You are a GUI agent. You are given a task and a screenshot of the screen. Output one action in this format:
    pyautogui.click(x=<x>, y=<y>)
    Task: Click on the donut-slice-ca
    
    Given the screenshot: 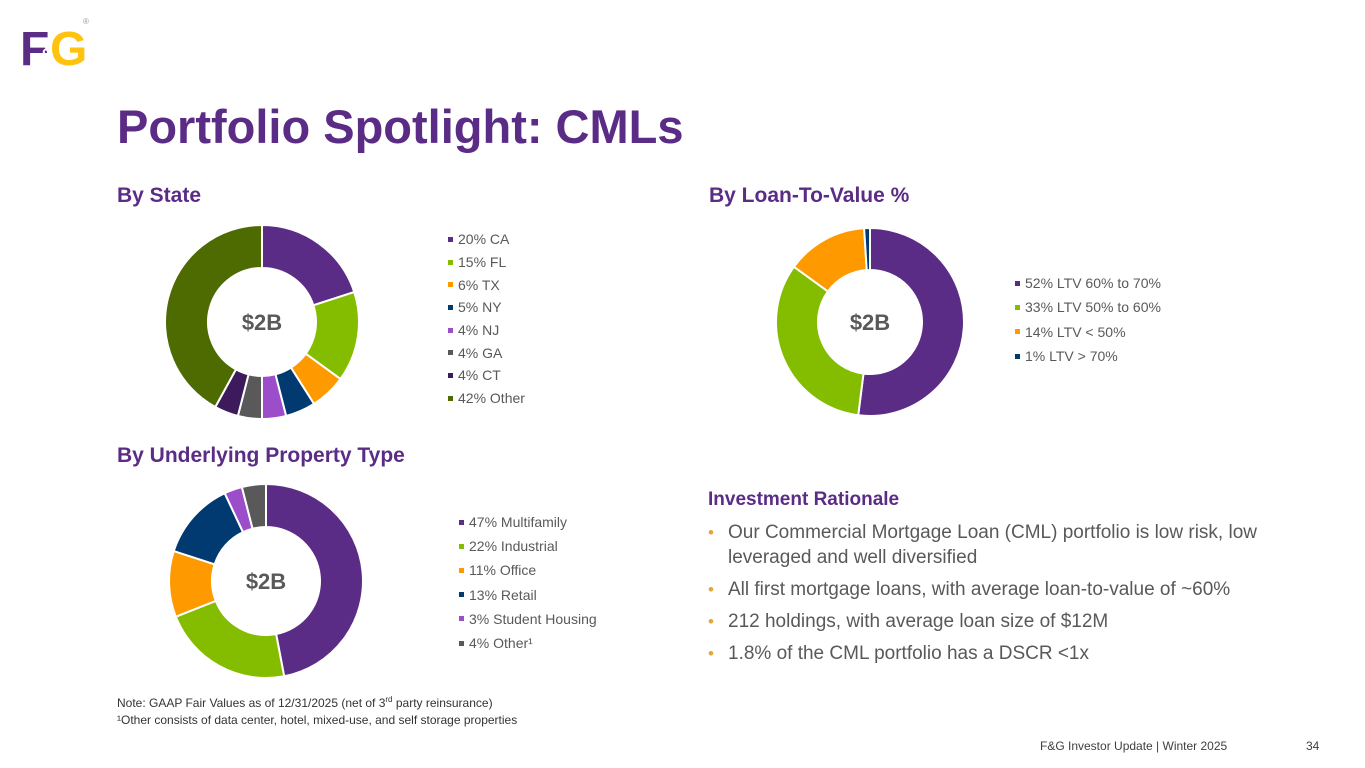 What is the action you would take?
    pyautogui.click(x=308, y=265)
    